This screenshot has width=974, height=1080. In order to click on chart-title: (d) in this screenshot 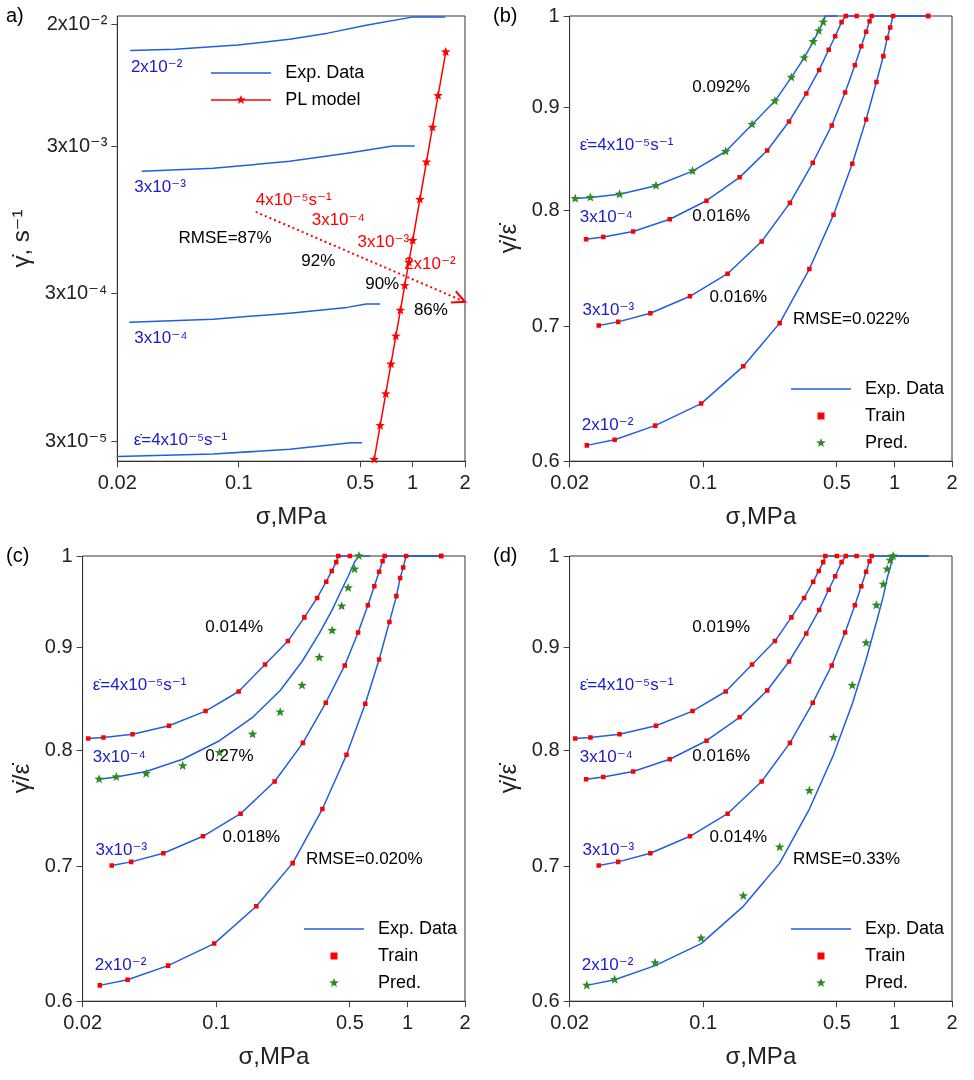, I will do `click(505, 554)`.